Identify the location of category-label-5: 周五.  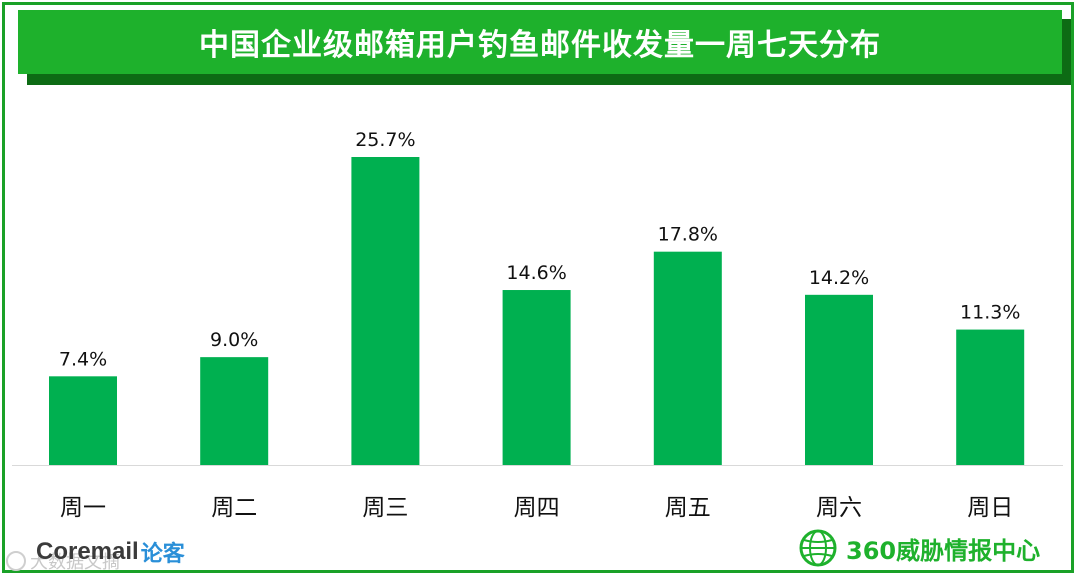
(688, 508).